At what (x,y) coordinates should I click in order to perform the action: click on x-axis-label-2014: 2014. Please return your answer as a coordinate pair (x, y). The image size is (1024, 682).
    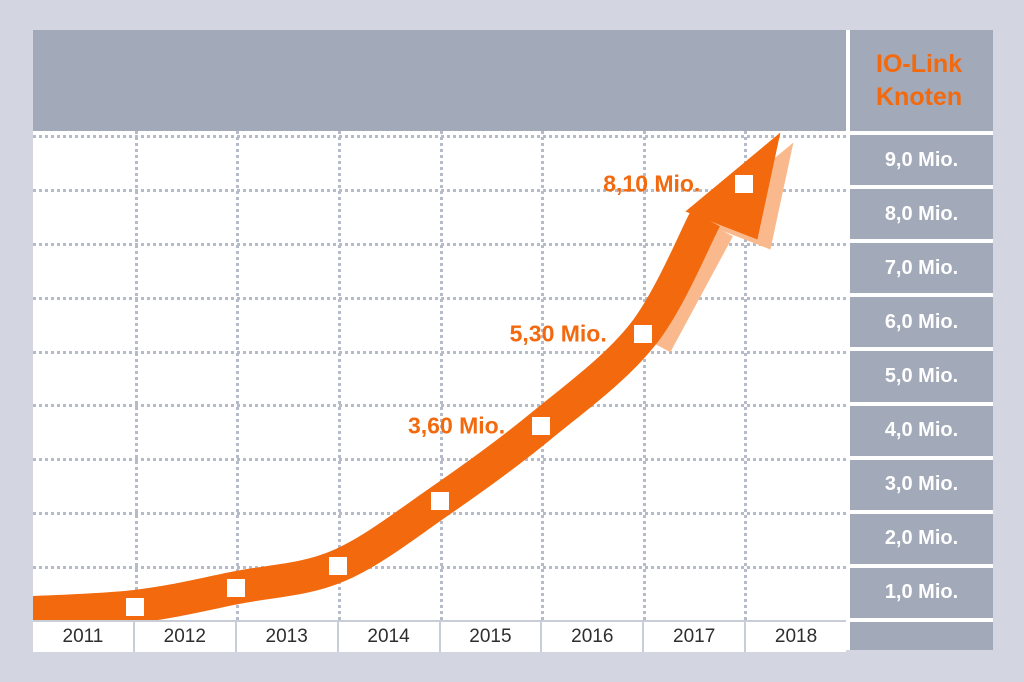
    Looking at the image, I should click on (389, 637).